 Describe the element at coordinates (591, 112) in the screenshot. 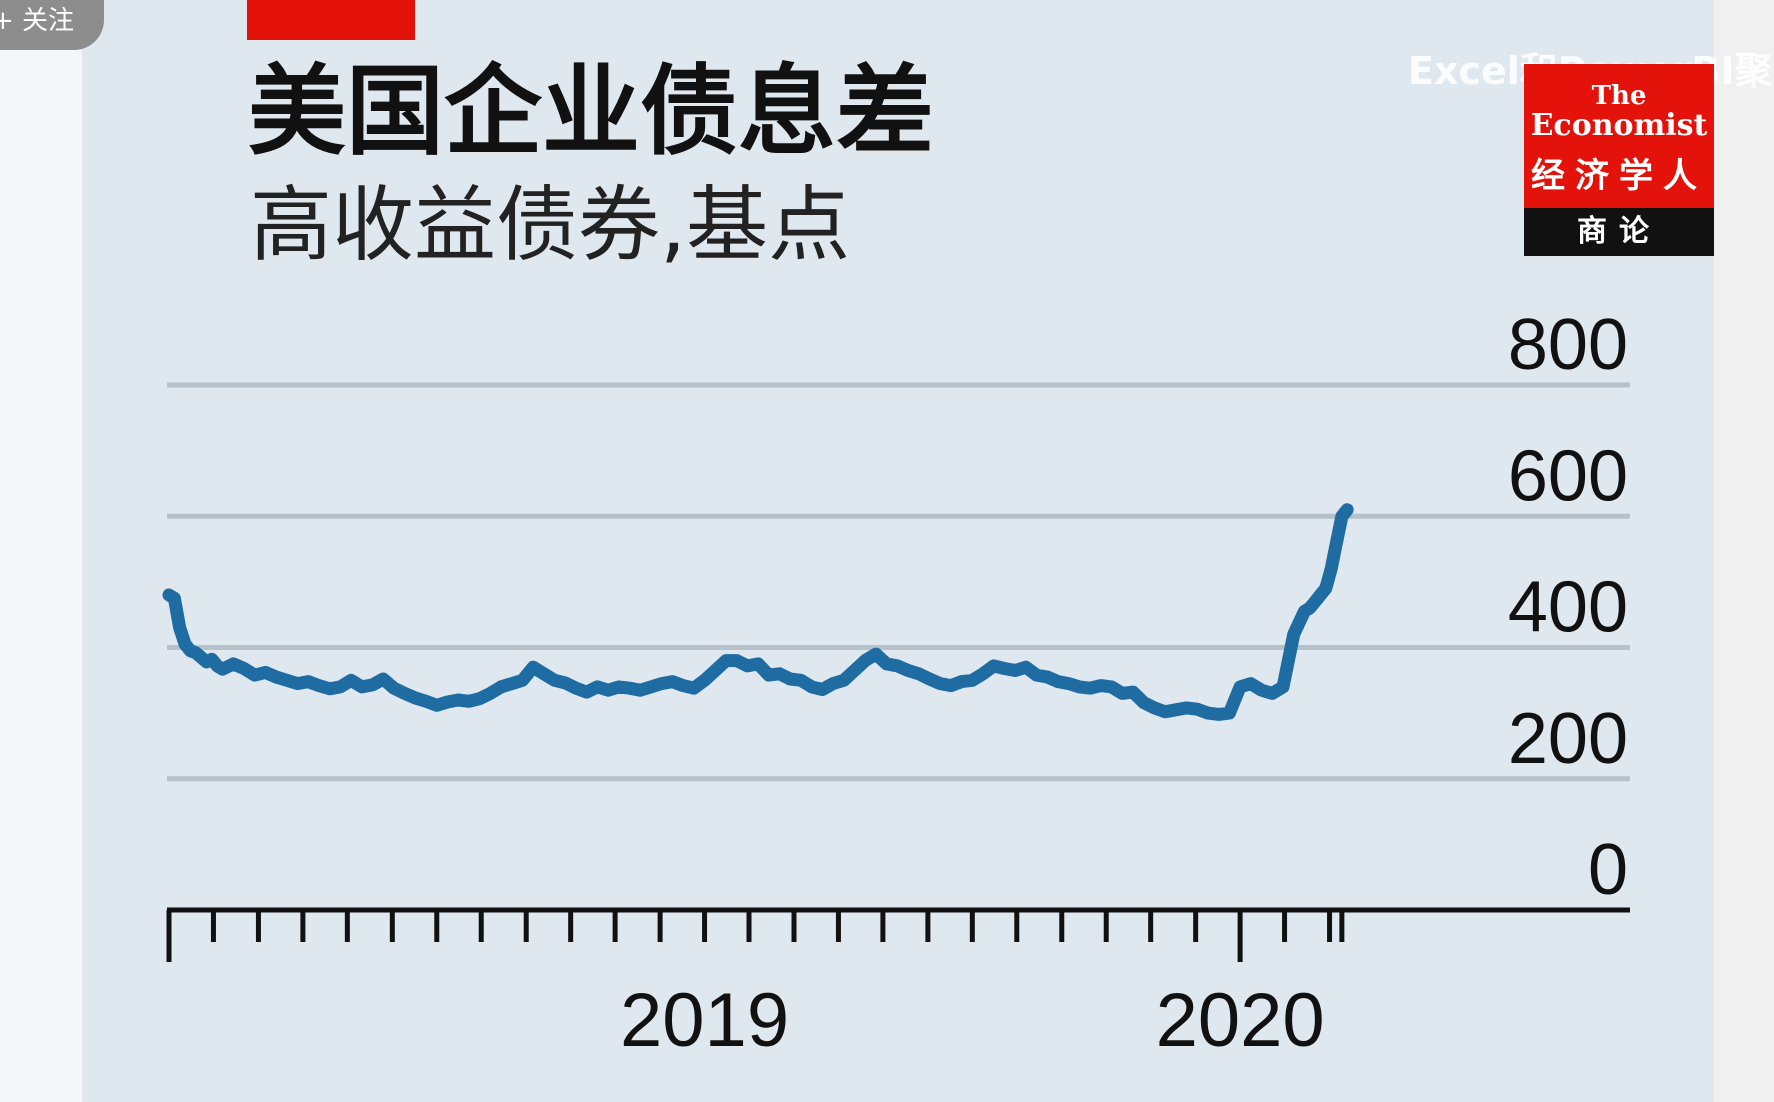

I see `chart-title: 美国企业债息差` at that location.